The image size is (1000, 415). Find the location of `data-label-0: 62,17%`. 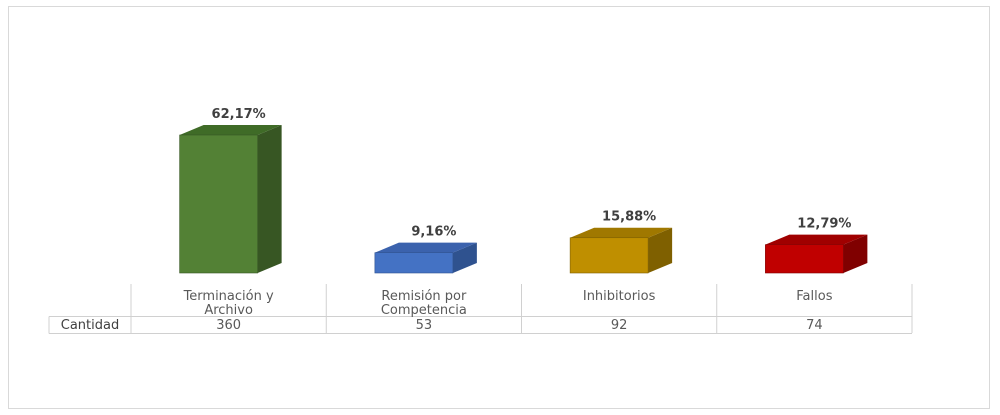

data-label-0: 62,17% is located at coordinates (239, 114).